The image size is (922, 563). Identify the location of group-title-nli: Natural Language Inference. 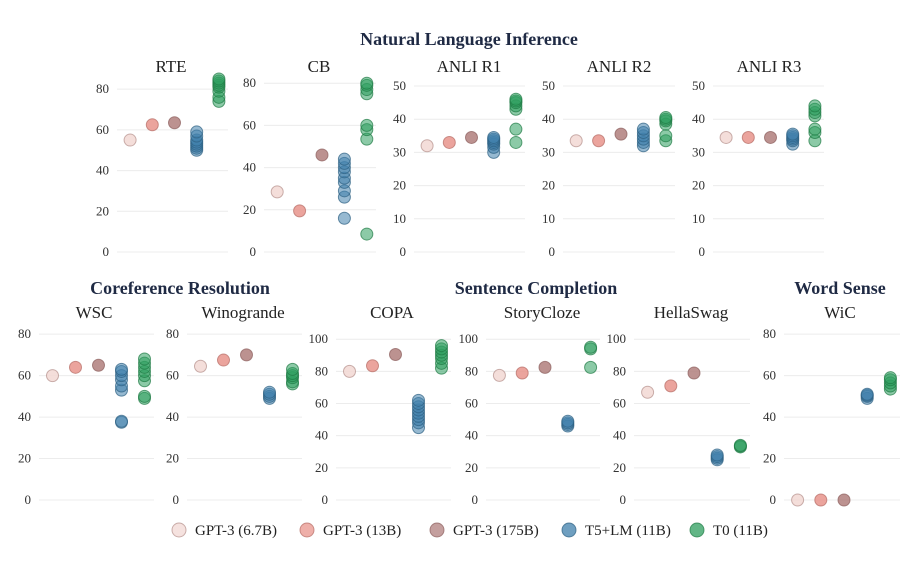
(469, 39).